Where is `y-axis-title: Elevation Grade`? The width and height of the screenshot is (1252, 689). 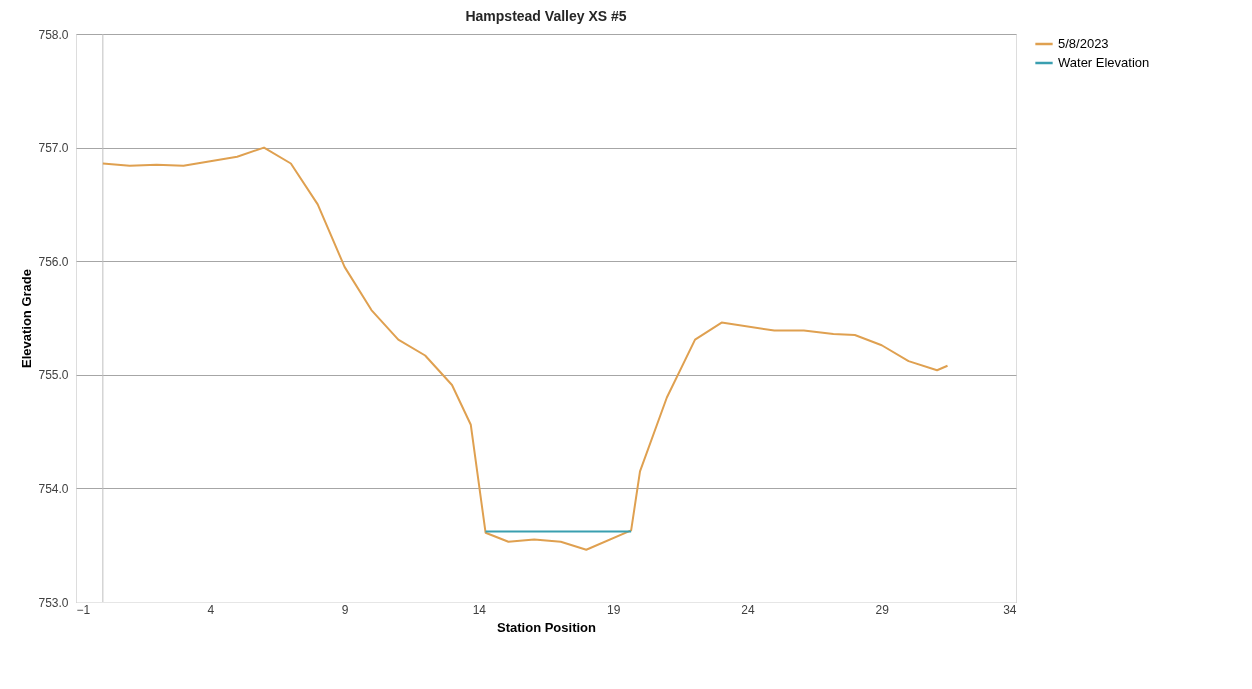 y-axis-title: Elevation Grade is located at coordinates (27, 318).